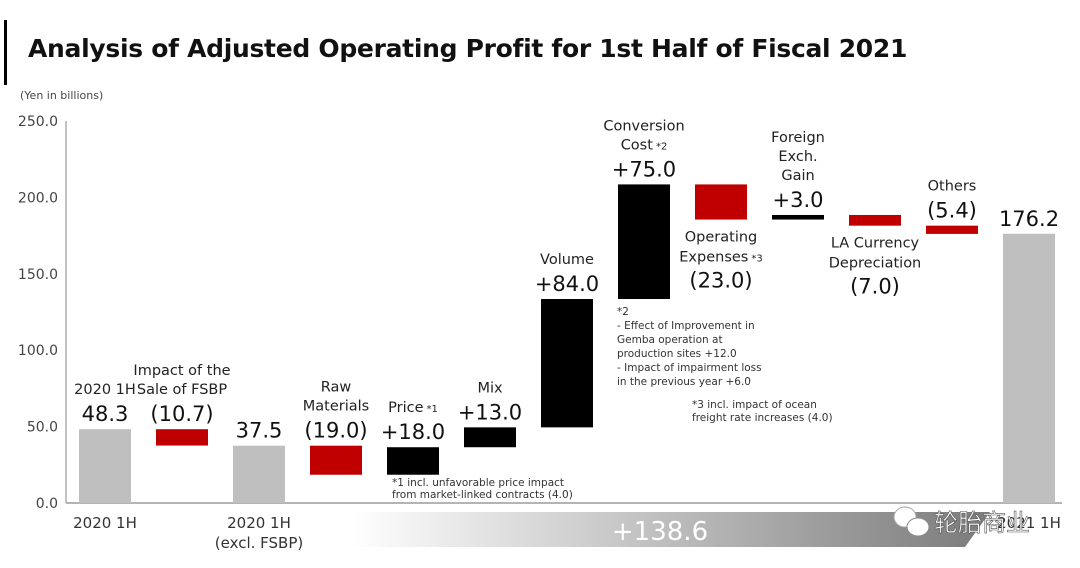 This screenshot has width=1080, height=568. Describe the element at coordinates (5, 52) in the screenshot. I see `title-accent-bar` at that location.